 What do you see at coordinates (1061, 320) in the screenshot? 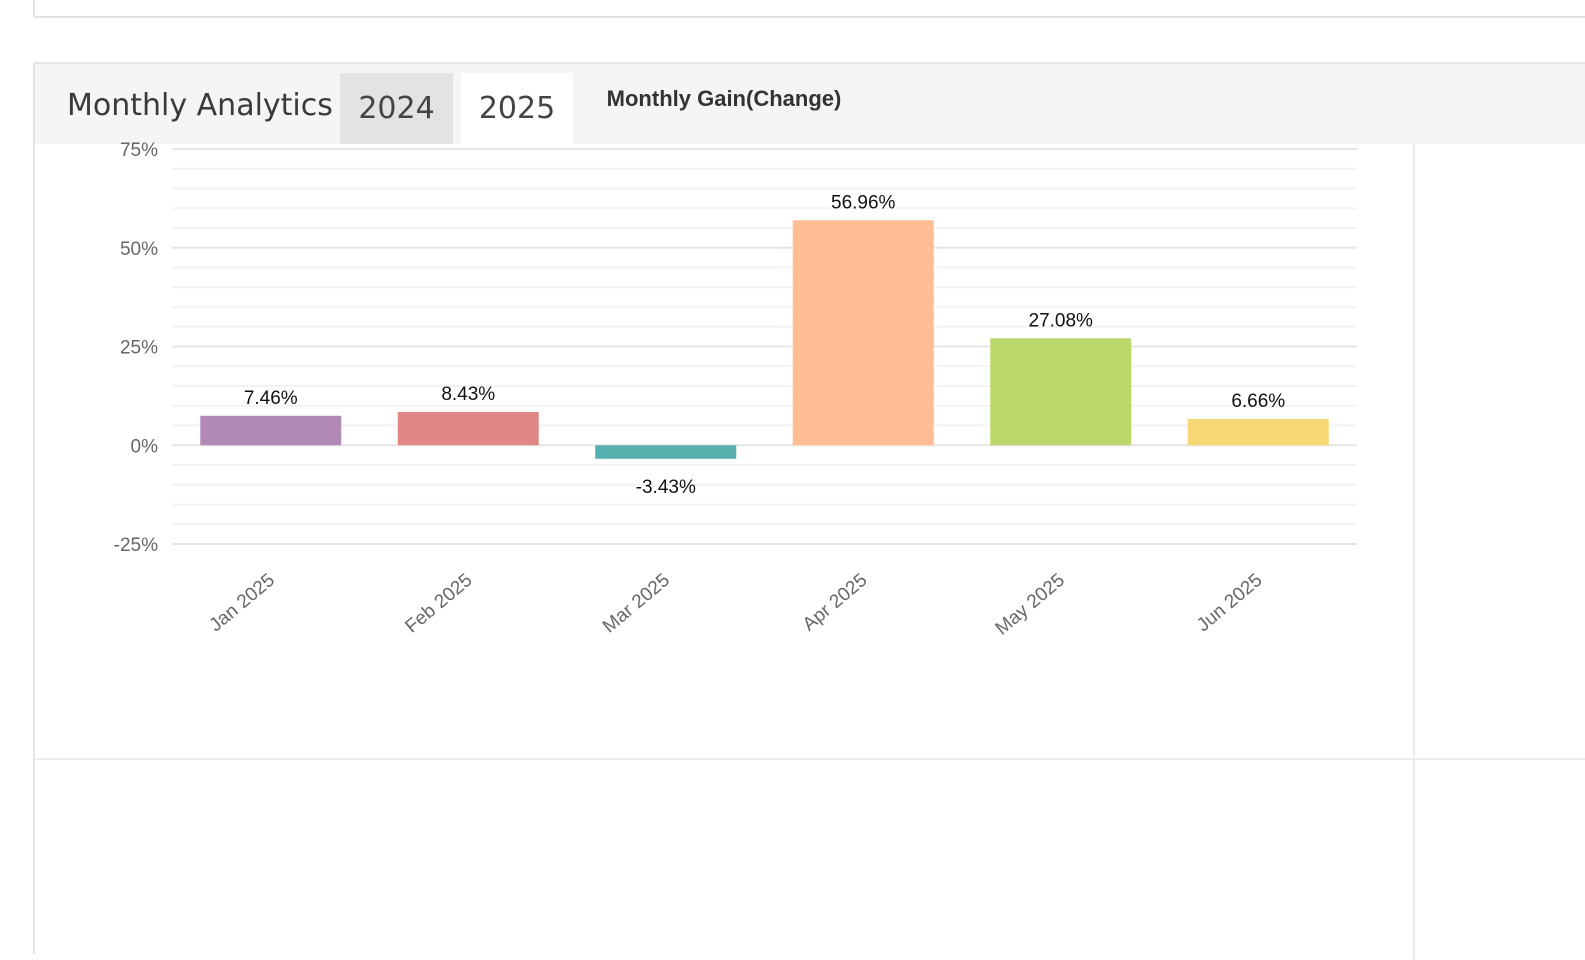
I see `data-label: 27.08%` at bounding box center [1061, 320].